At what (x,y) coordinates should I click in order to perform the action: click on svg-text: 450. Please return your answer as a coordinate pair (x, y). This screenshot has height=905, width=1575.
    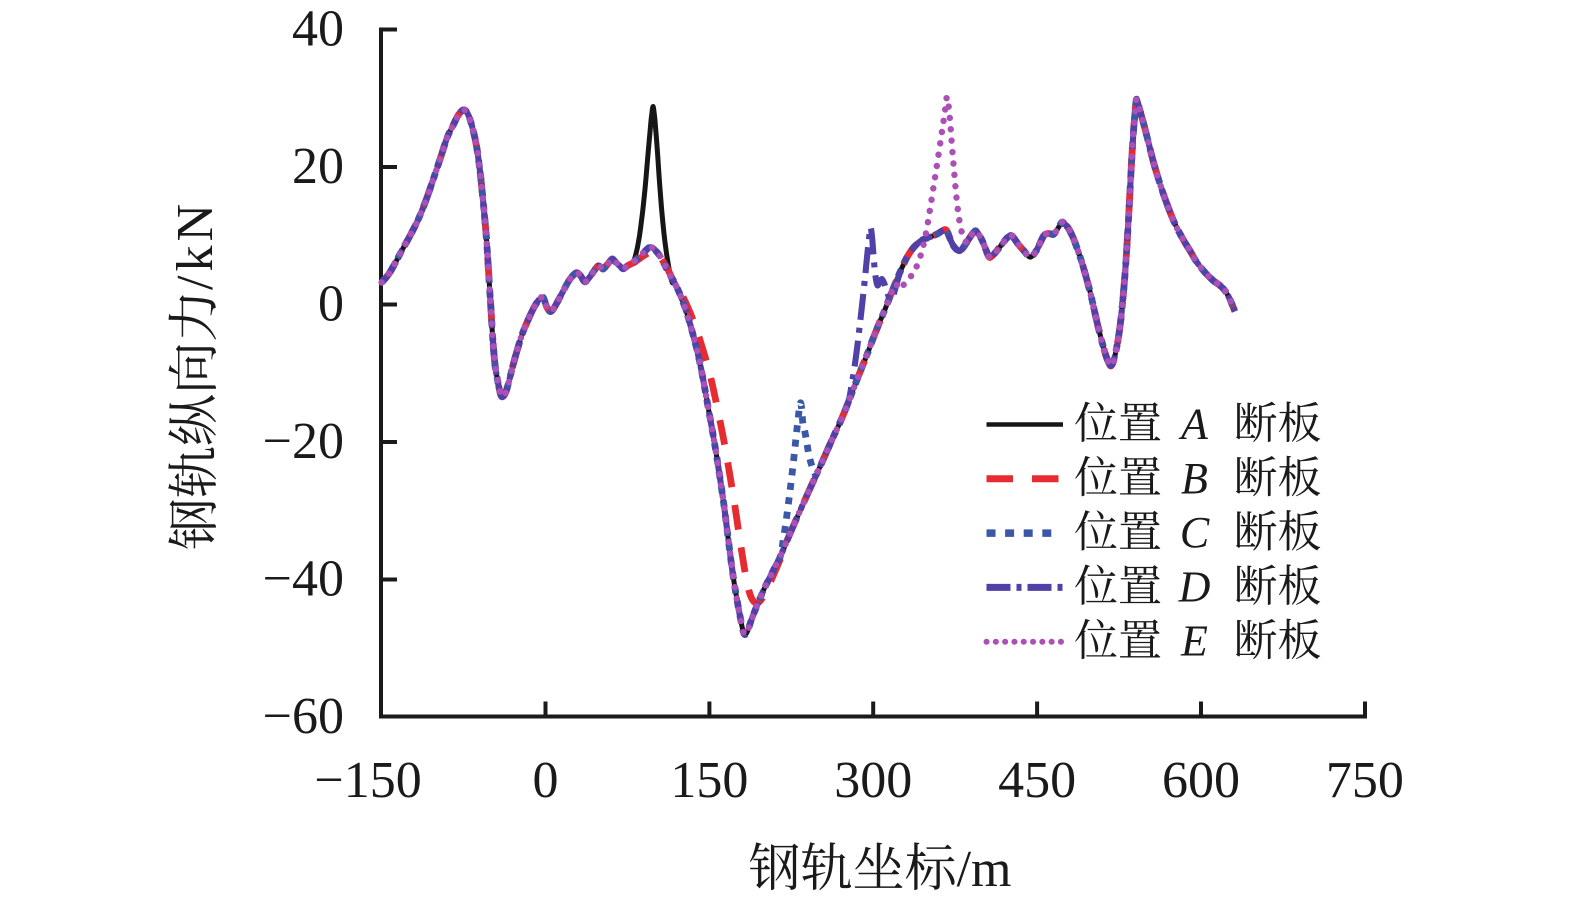
    Looking at the image, I should click on (1037, 780).